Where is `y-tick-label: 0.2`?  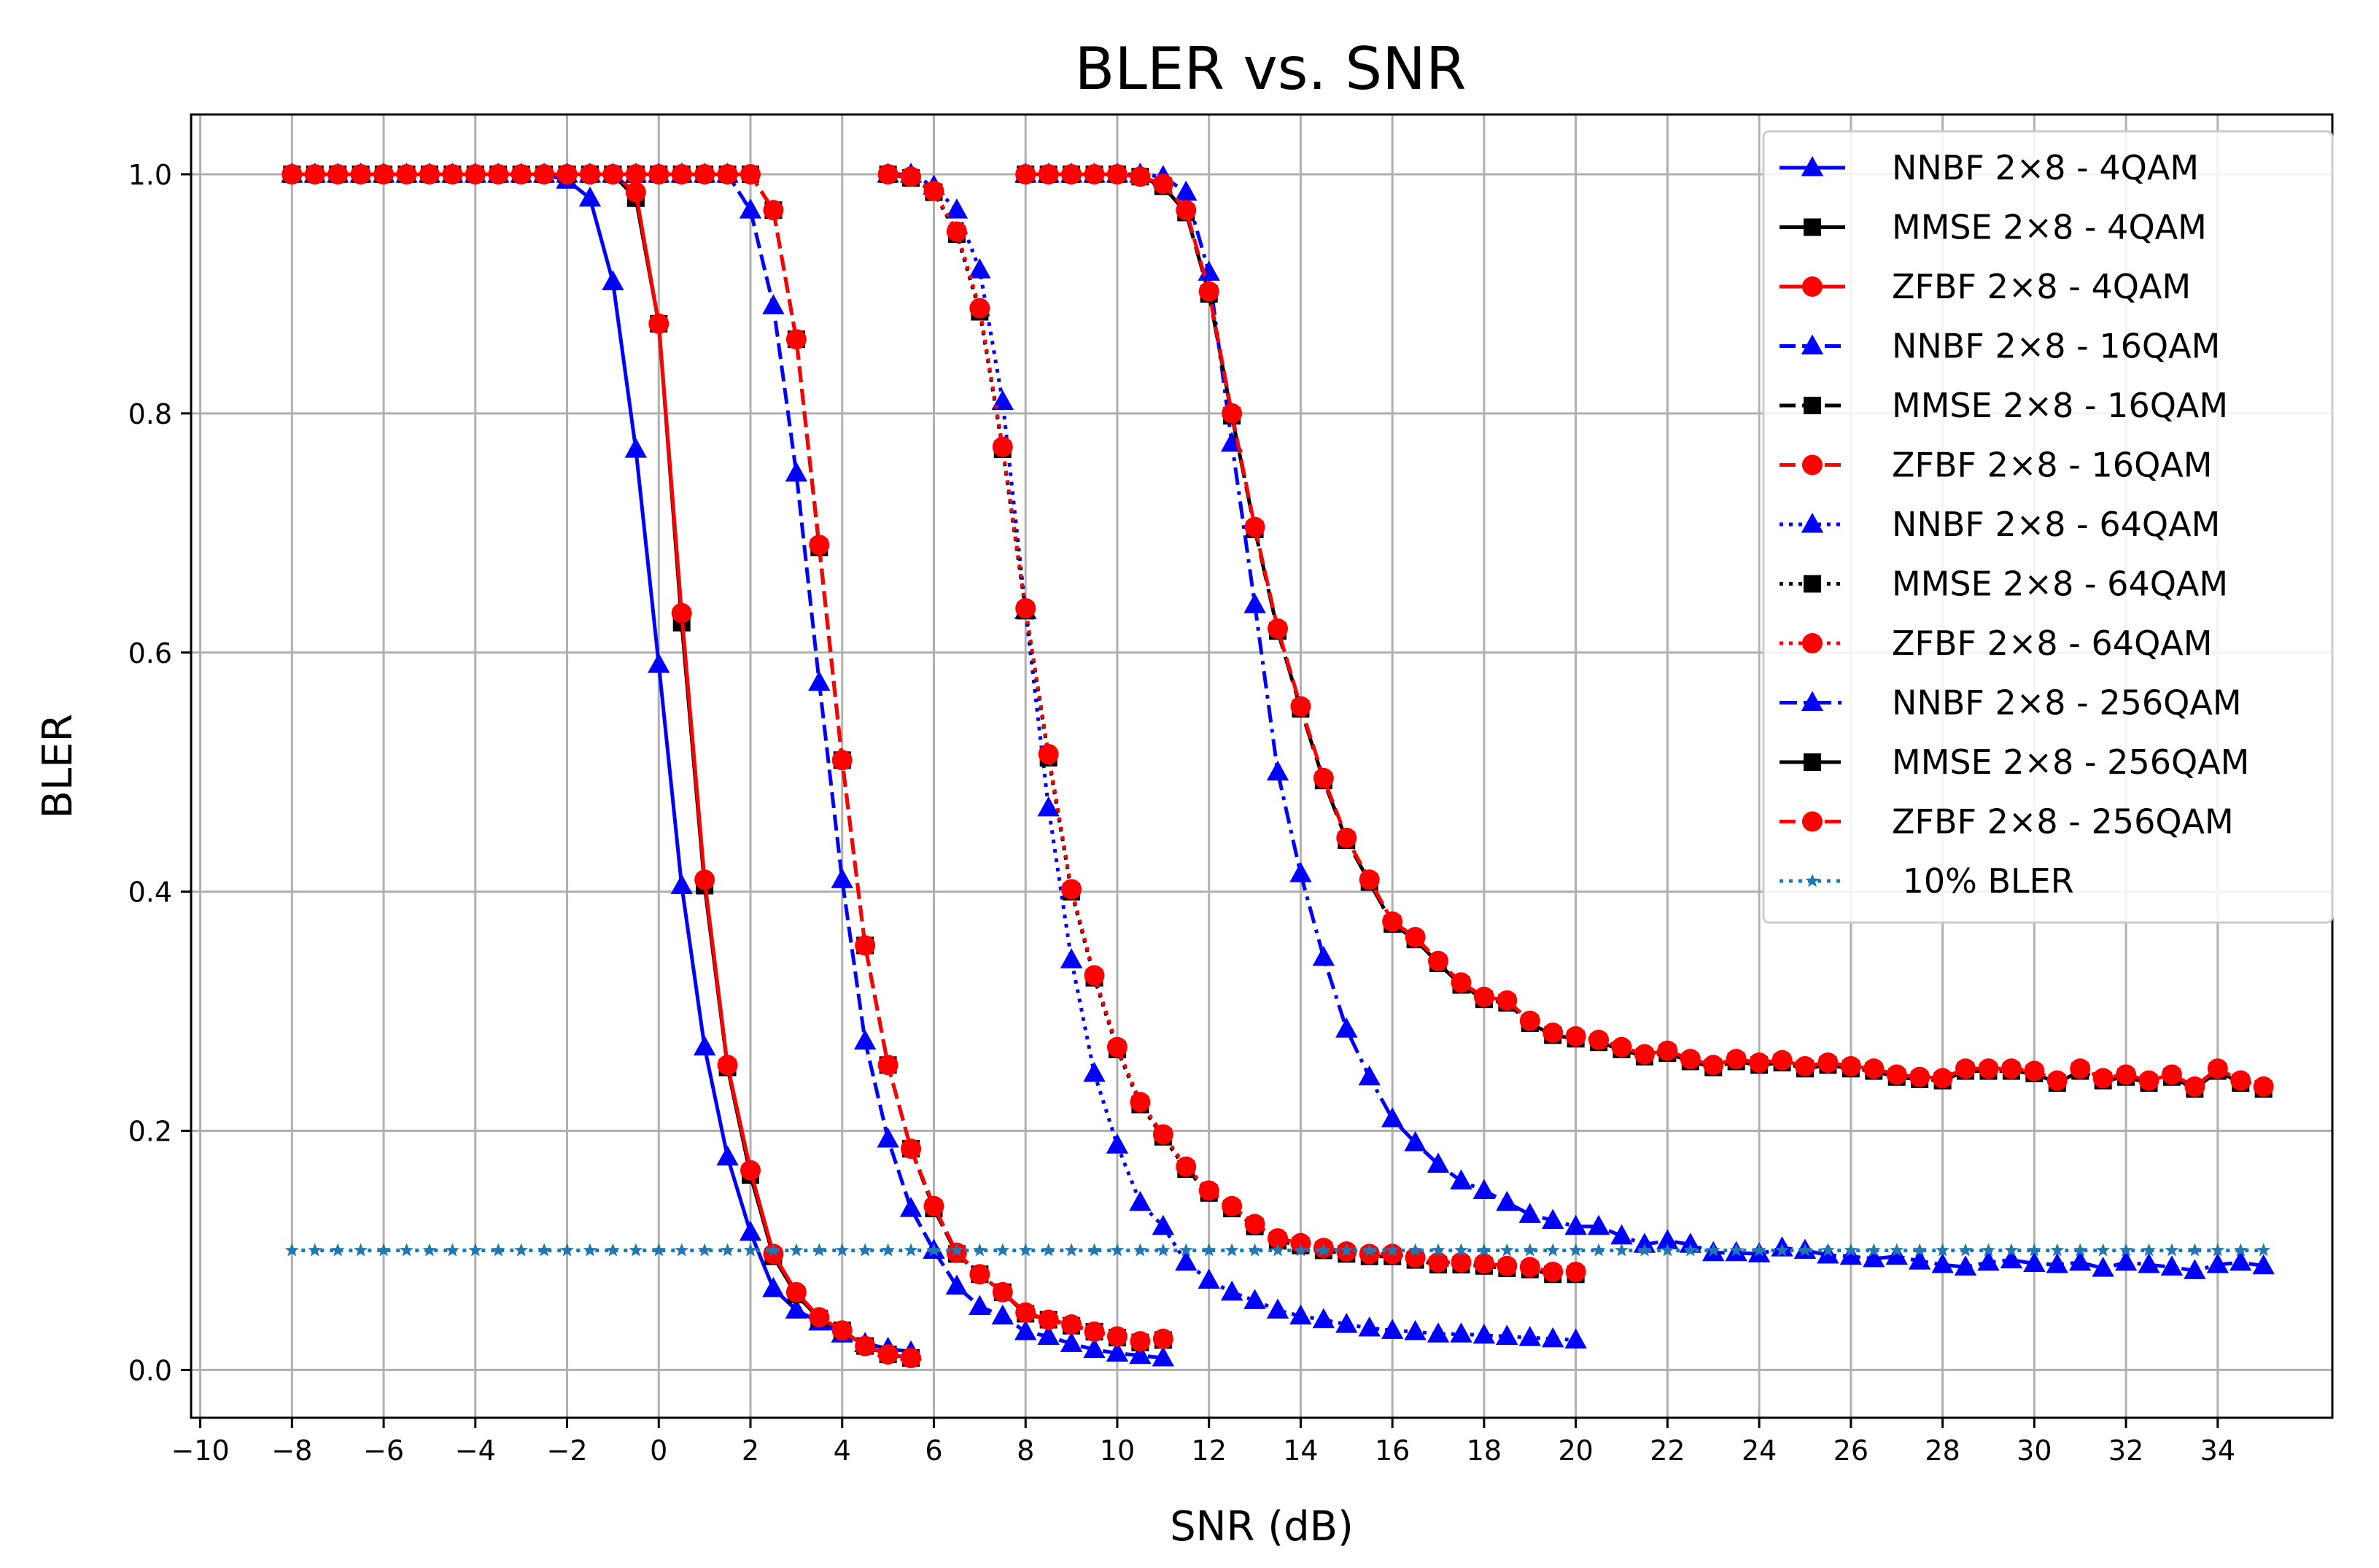 y-tick-label: 0.2 is located at coordinates (150, 1132).